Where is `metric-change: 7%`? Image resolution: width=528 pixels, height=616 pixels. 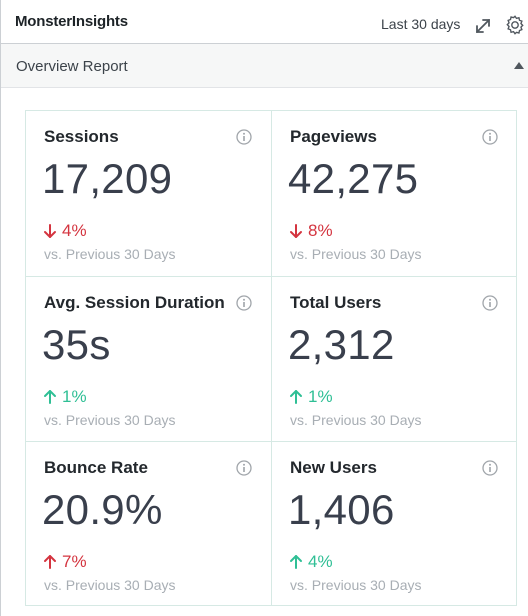 metric-change: 7% is located at coordinates (65, 562).